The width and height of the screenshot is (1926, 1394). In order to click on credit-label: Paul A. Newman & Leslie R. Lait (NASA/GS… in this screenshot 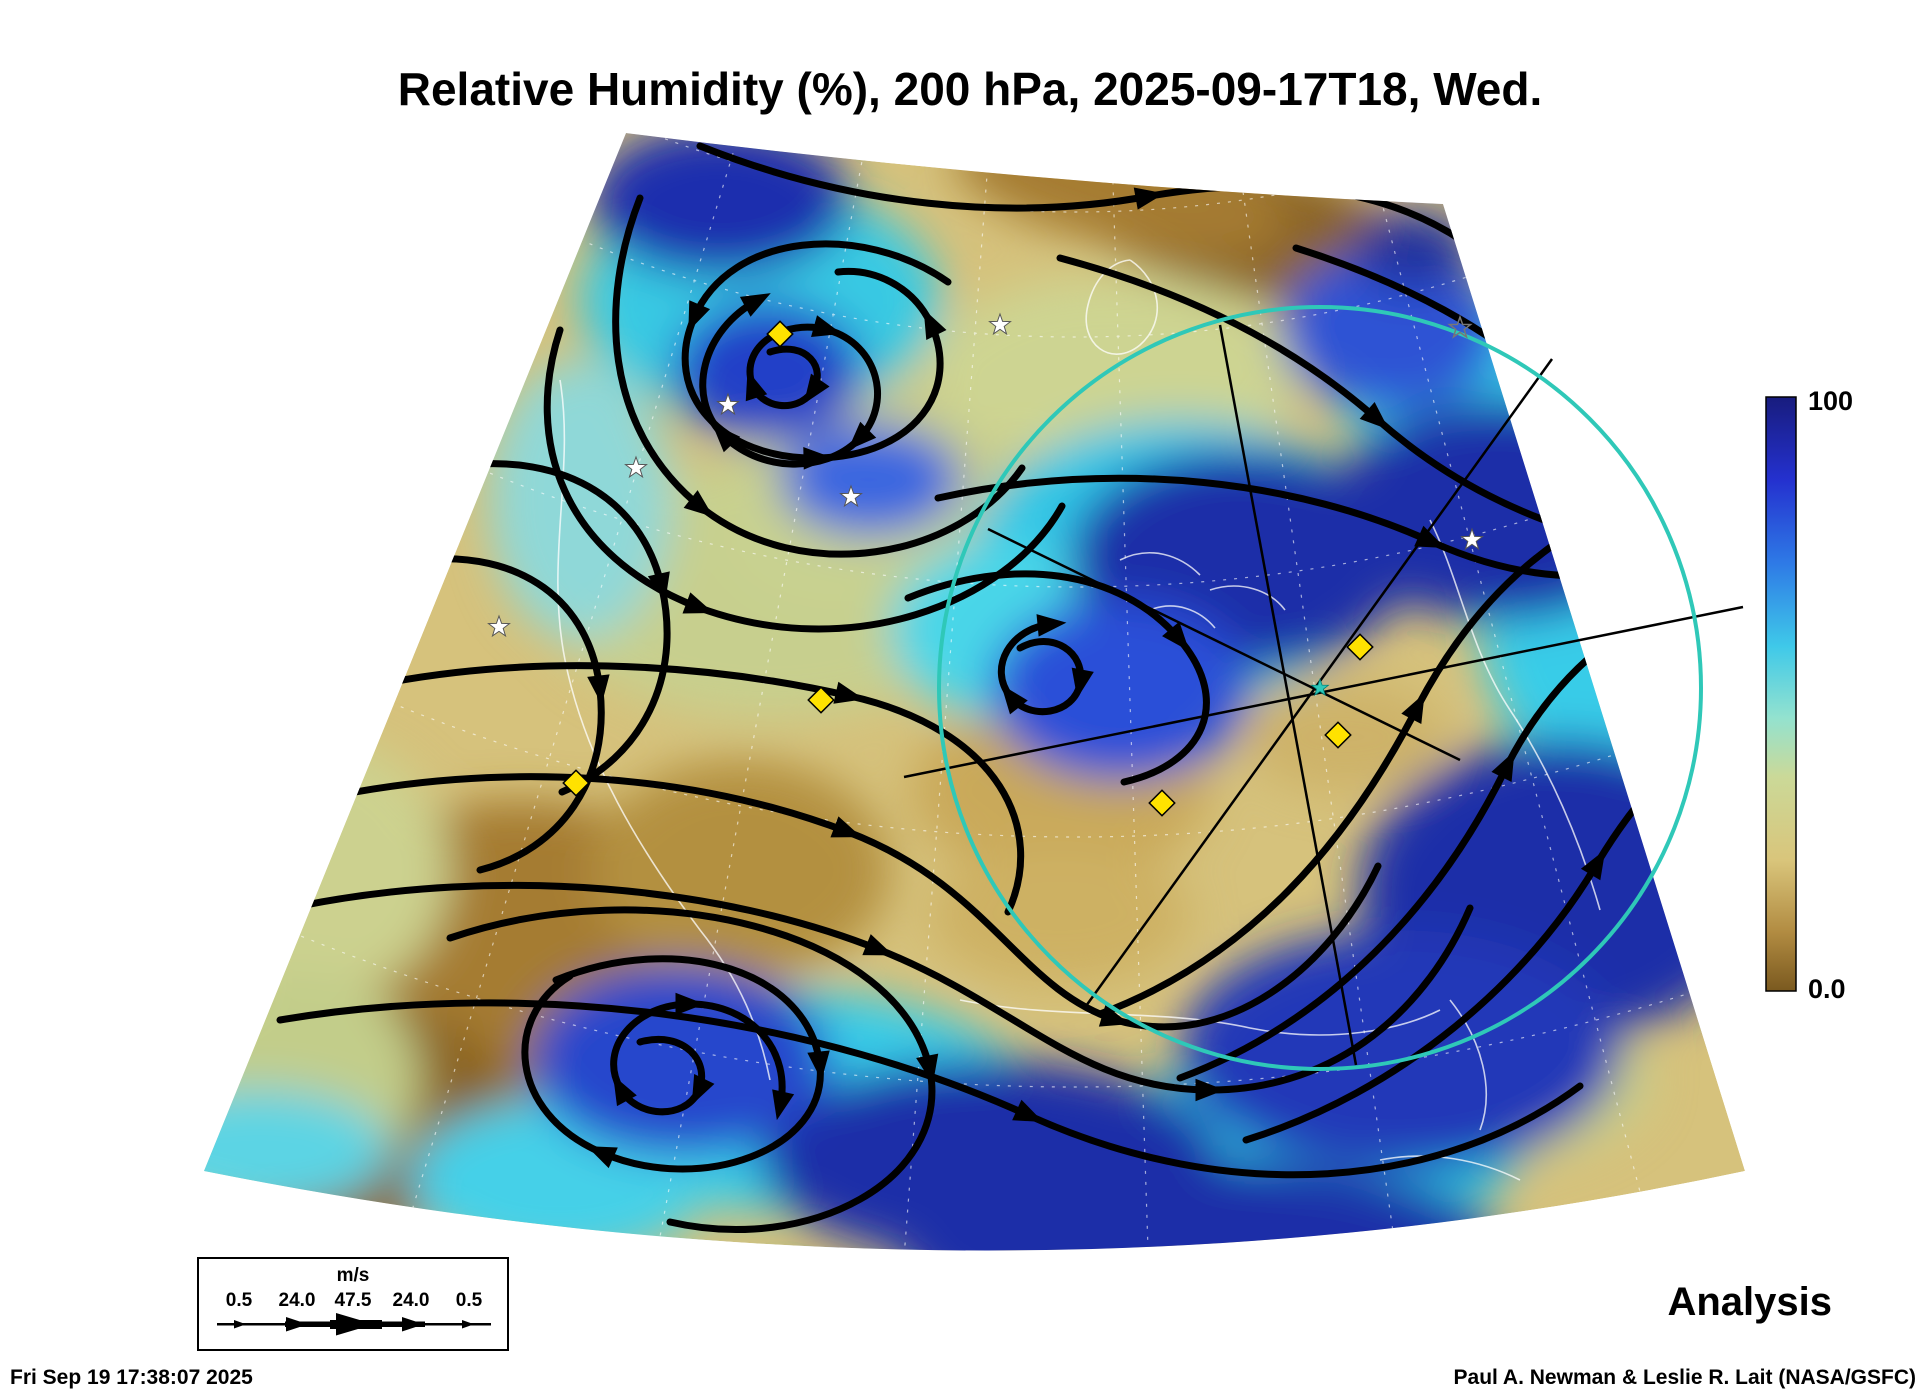, I will do `click(1685, 1377)`.